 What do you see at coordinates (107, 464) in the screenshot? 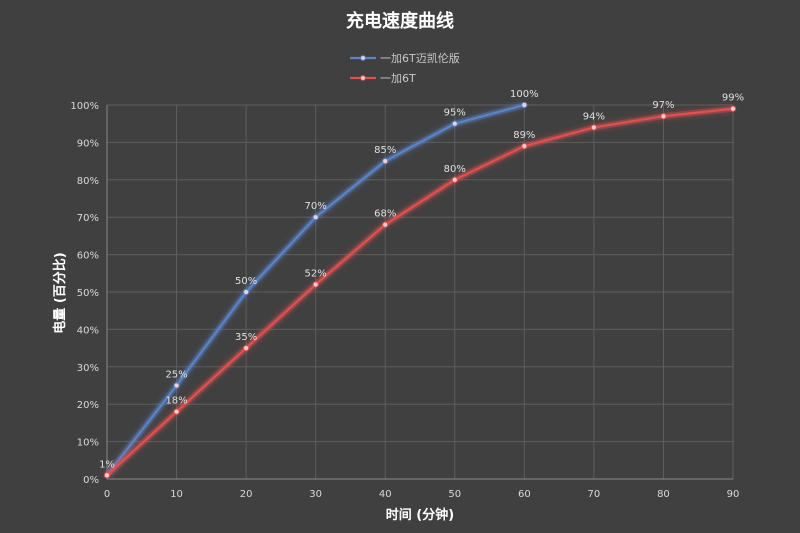
I see `data-label: 1%` at bounding box center [107, 464].